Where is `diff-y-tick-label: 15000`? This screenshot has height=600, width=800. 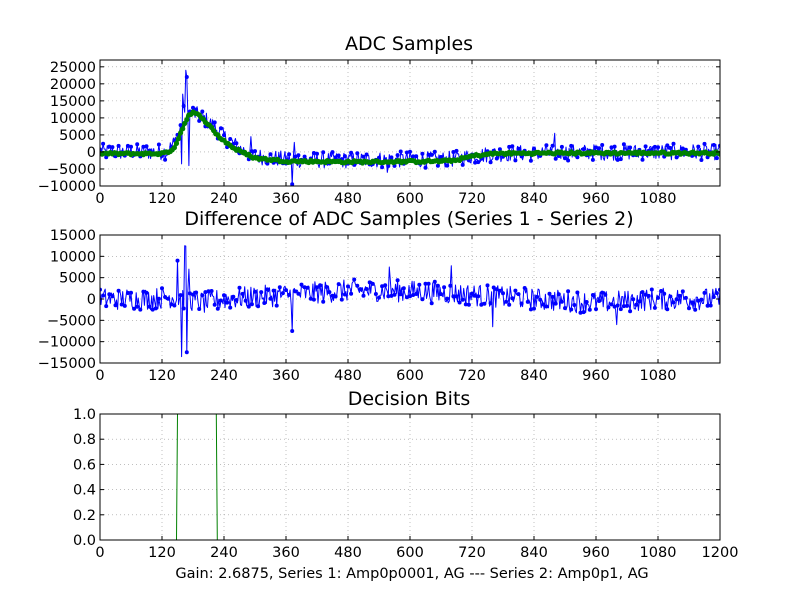 diff-y-tick-label: 15000 is located at coordinates (73, 236).